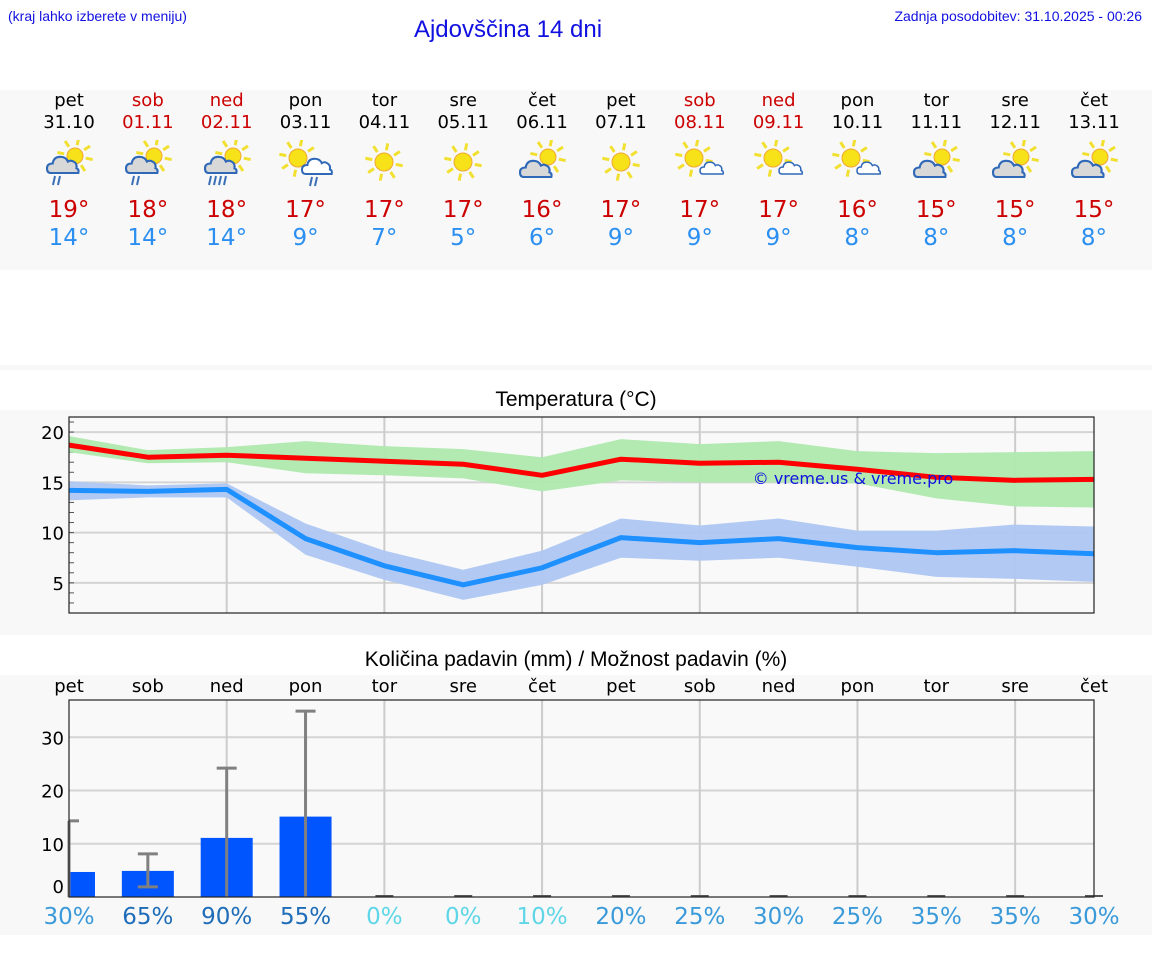  What do you see at coordinates (227, 163) in the screenshot?
I see `sun-cloud-heavy-rain-icon` at bounding box center [227, 163].